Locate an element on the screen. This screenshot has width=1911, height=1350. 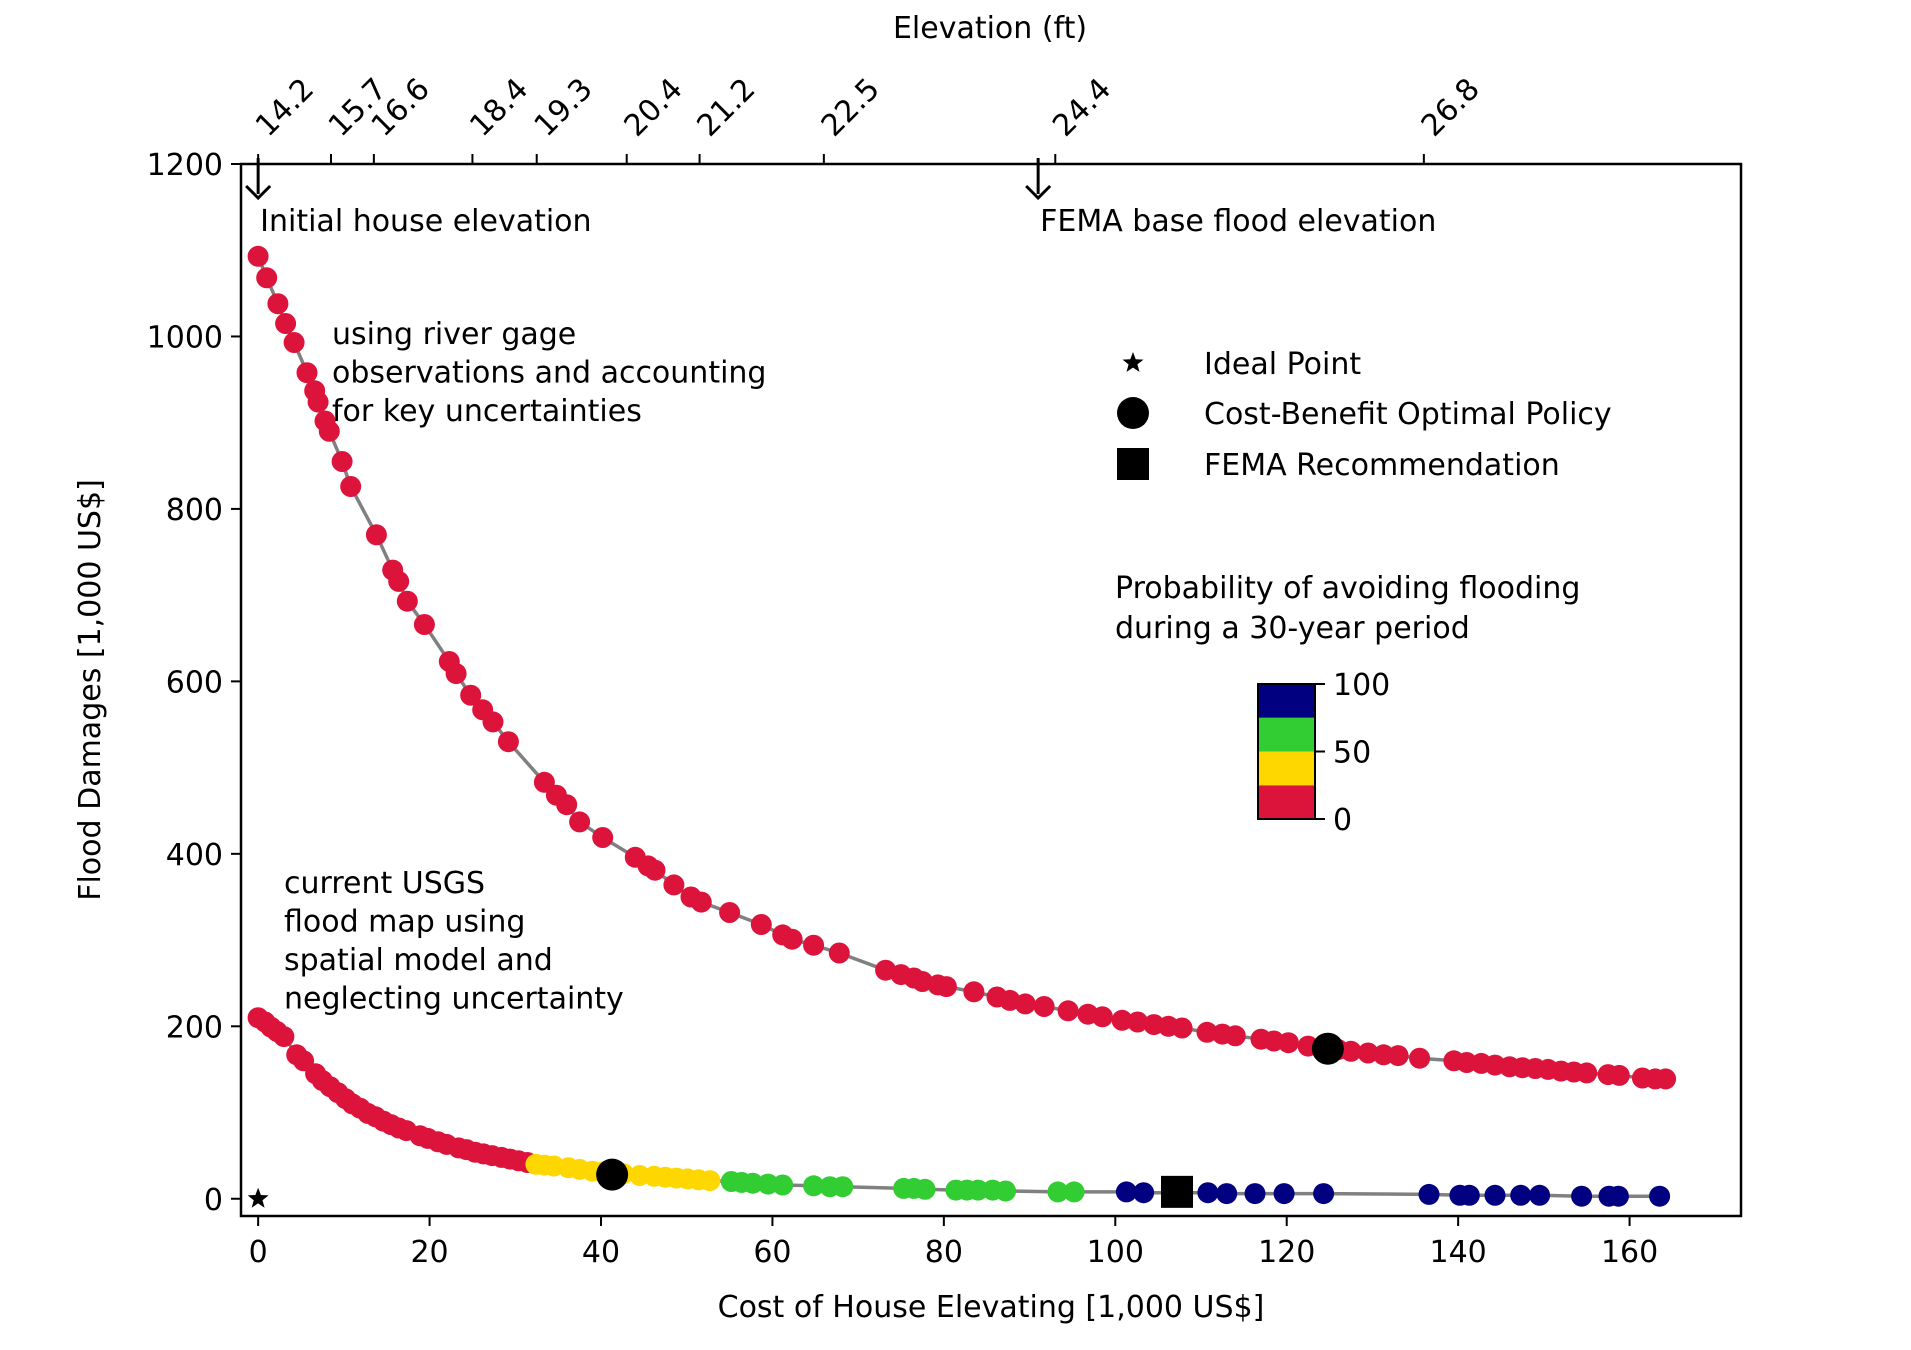
series-1-line is located at coordinates (958, 1107).